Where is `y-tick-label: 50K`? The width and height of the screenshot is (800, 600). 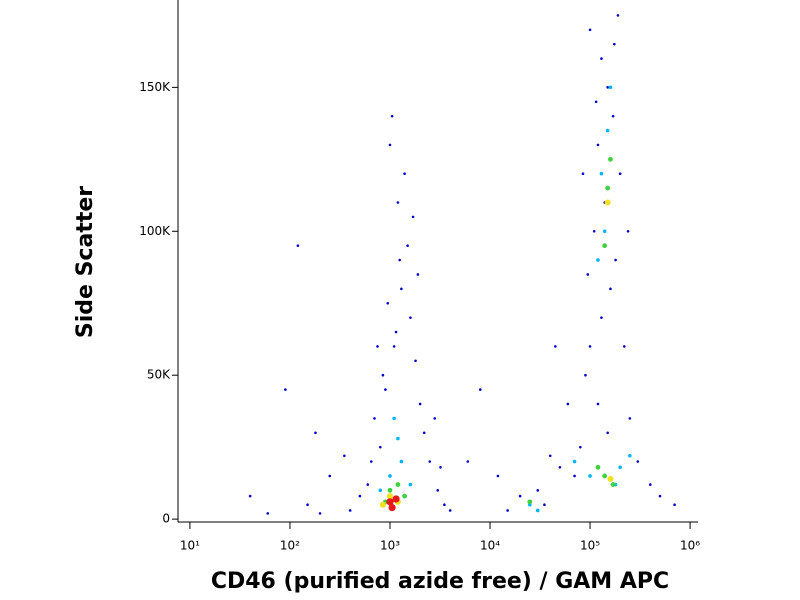
y-tick-label: 50K is located at coordinates (159, 375).